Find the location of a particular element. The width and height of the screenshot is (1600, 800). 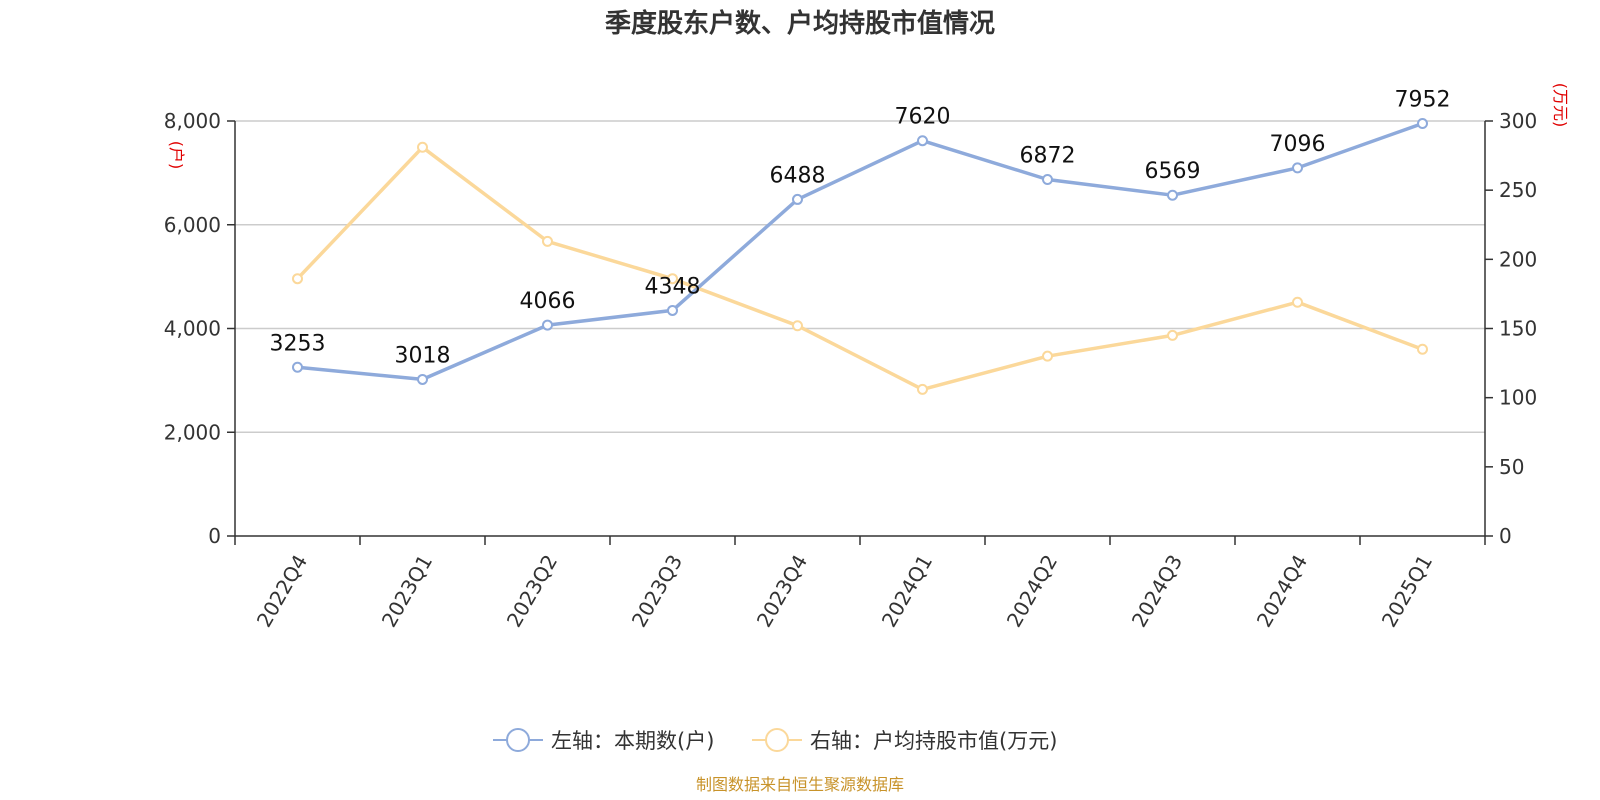

data-label: 4066 is located at coordinates (548, 301).